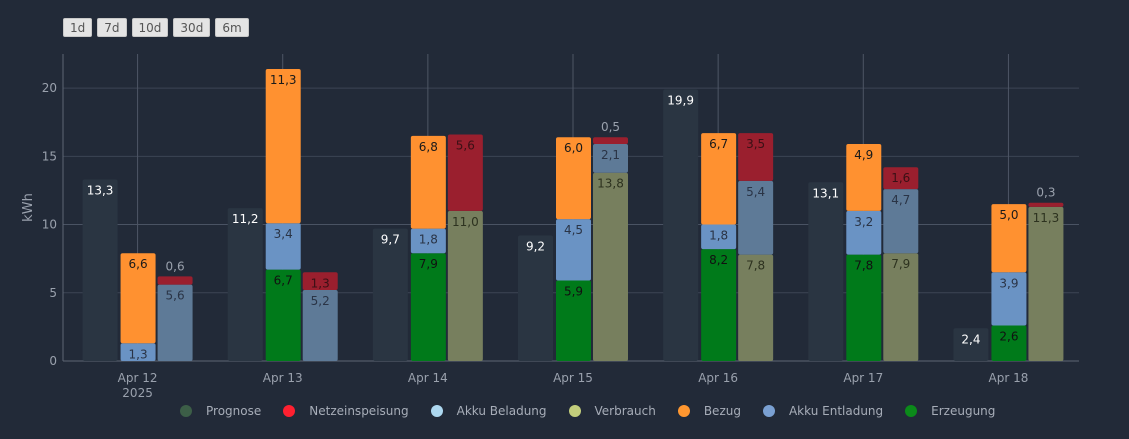 This screenshot has height=439, width=1129. Describe the element at coordinates (49, 156) in the screenshot. I see `y-tick-label: 15` at that location.